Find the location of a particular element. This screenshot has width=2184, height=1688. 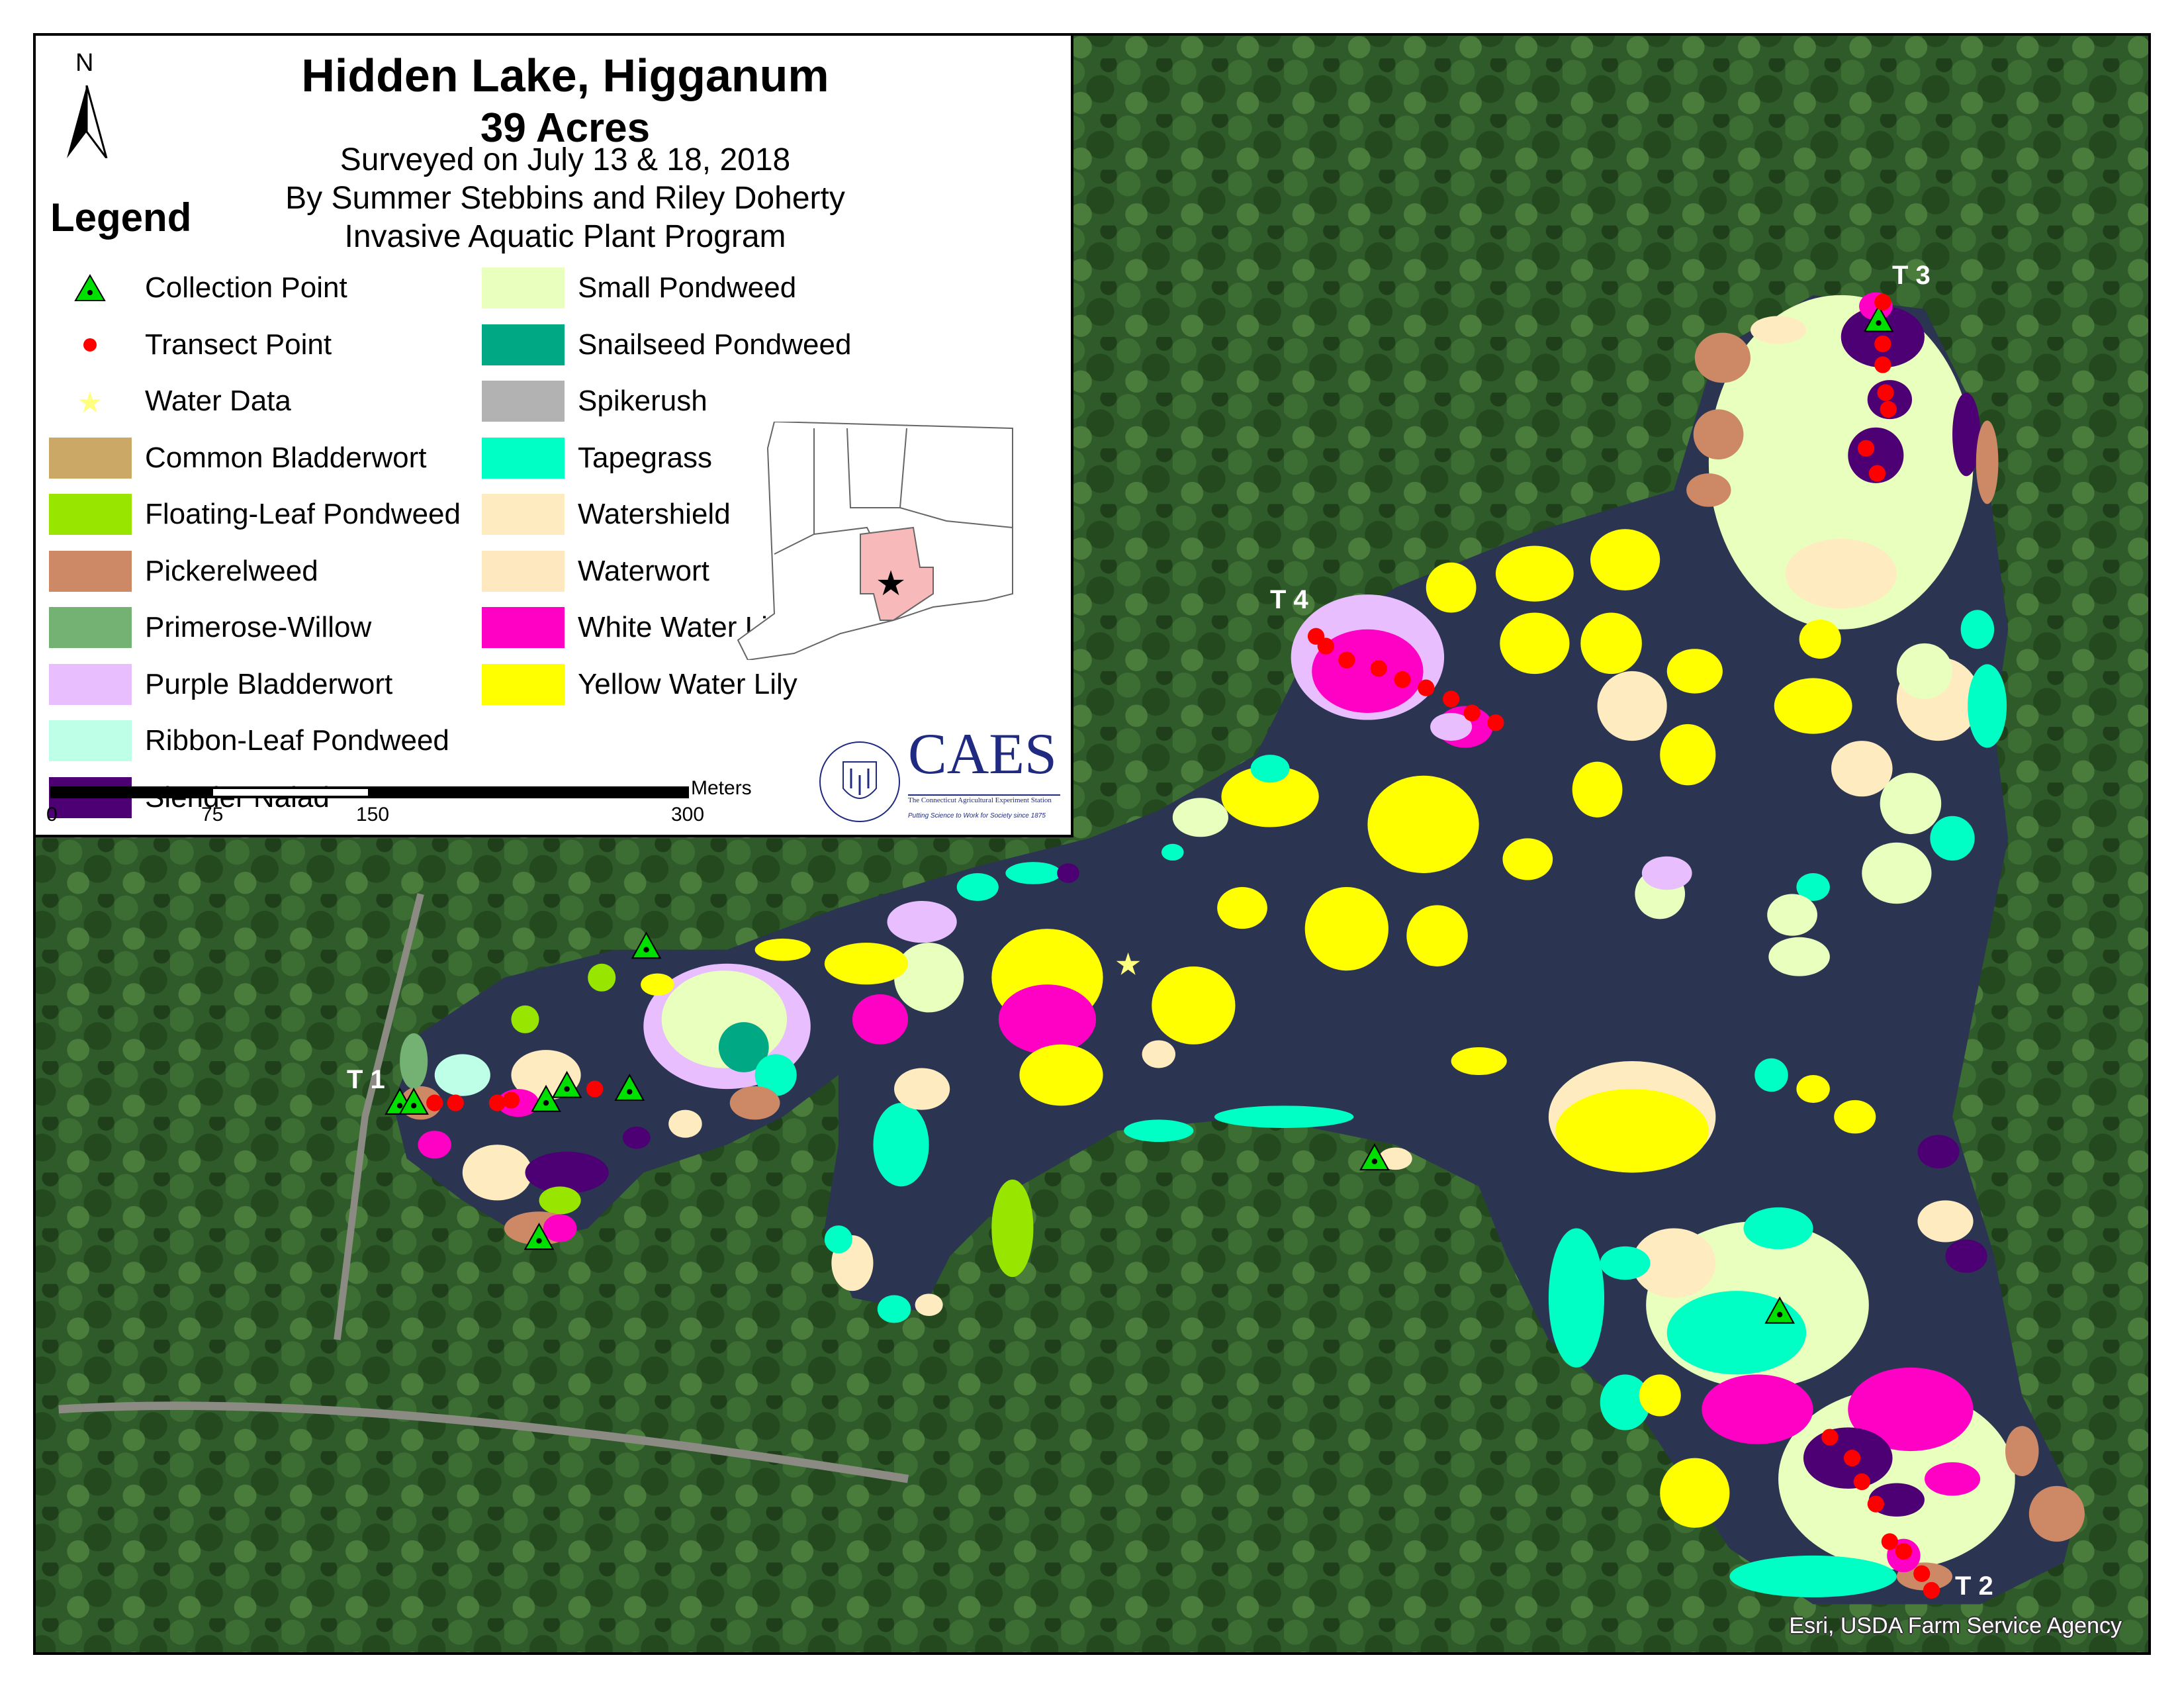

swatch-ws is located at coordinates (523, 514).